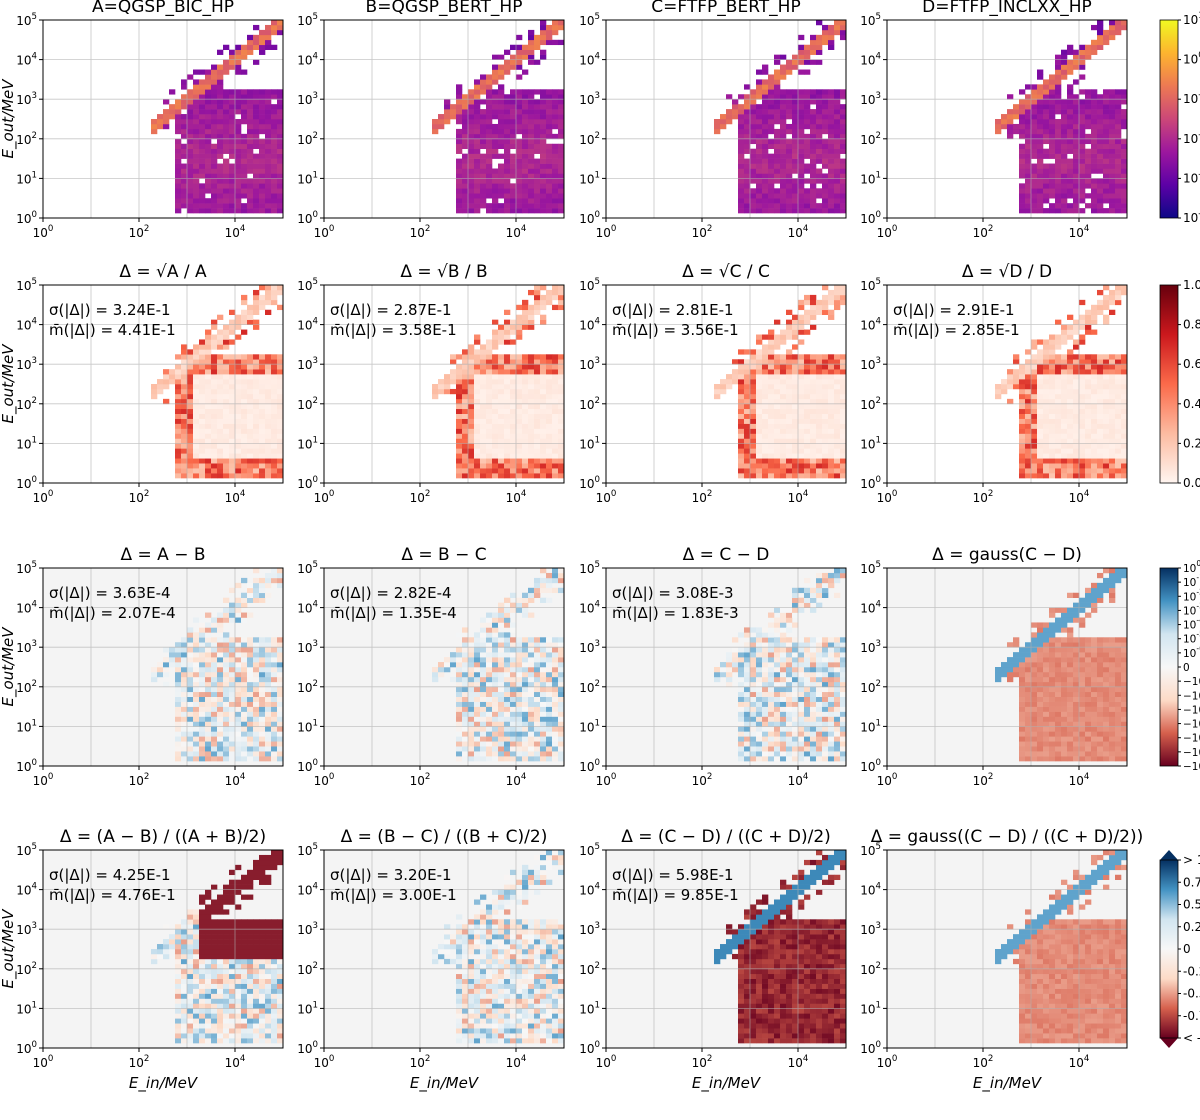 The image size is (1200, 1120). I want to click on stat-mean-value: 9.85E-1, so click(710, 895).